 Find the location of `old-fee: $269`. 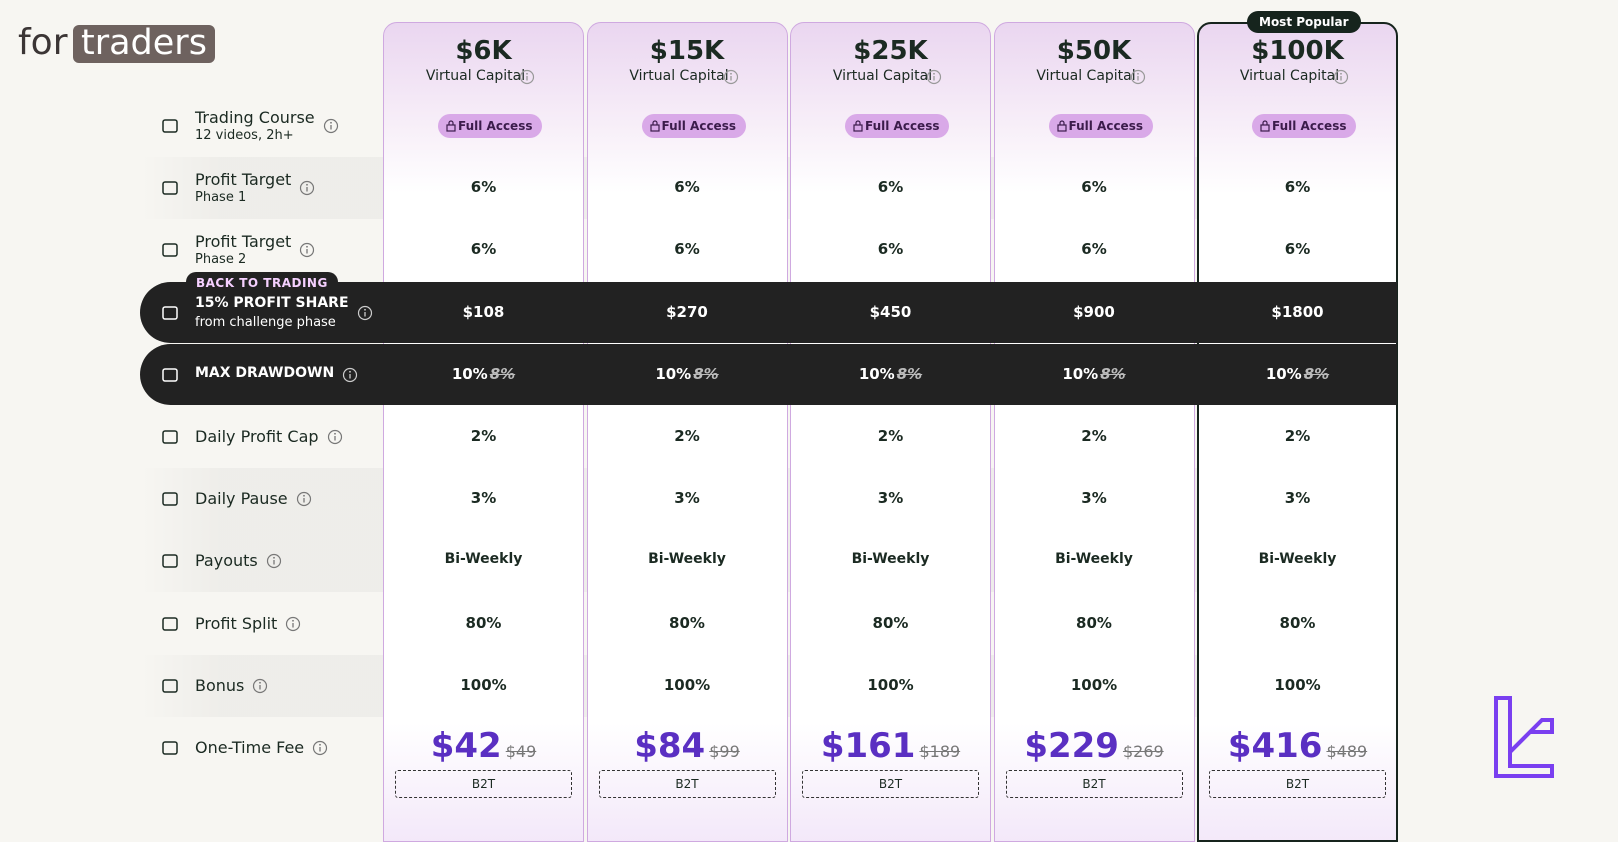

old-fee: $269 is located at coordinates (1143, 751).